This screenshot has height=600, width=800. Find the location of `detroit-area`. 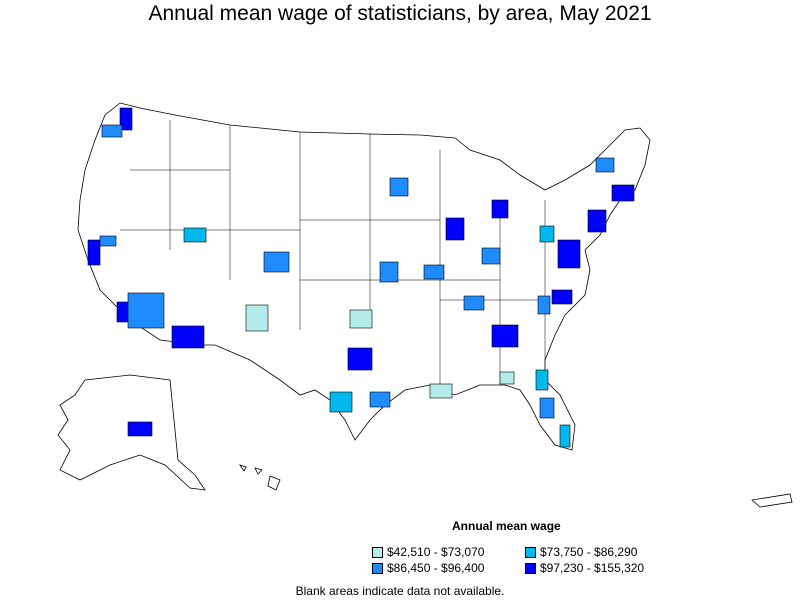

detroit-area is located at coordinates (500, 209).